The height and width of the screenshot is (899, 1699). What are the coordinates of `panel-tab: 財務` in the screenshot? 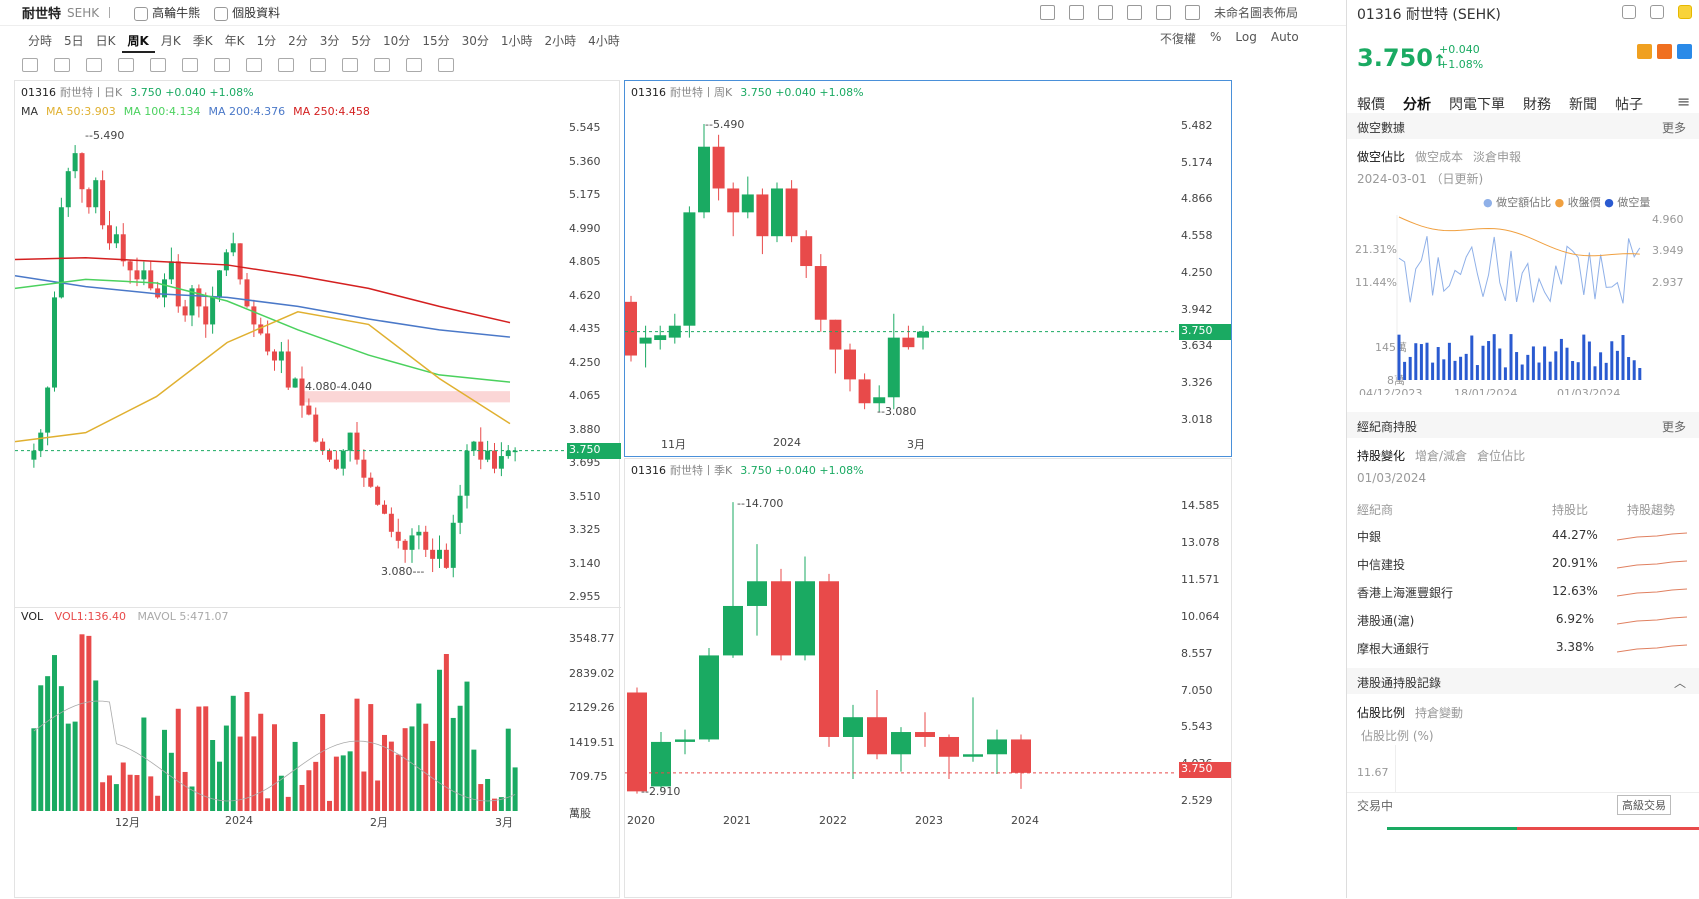 It's located at (1537, 105).